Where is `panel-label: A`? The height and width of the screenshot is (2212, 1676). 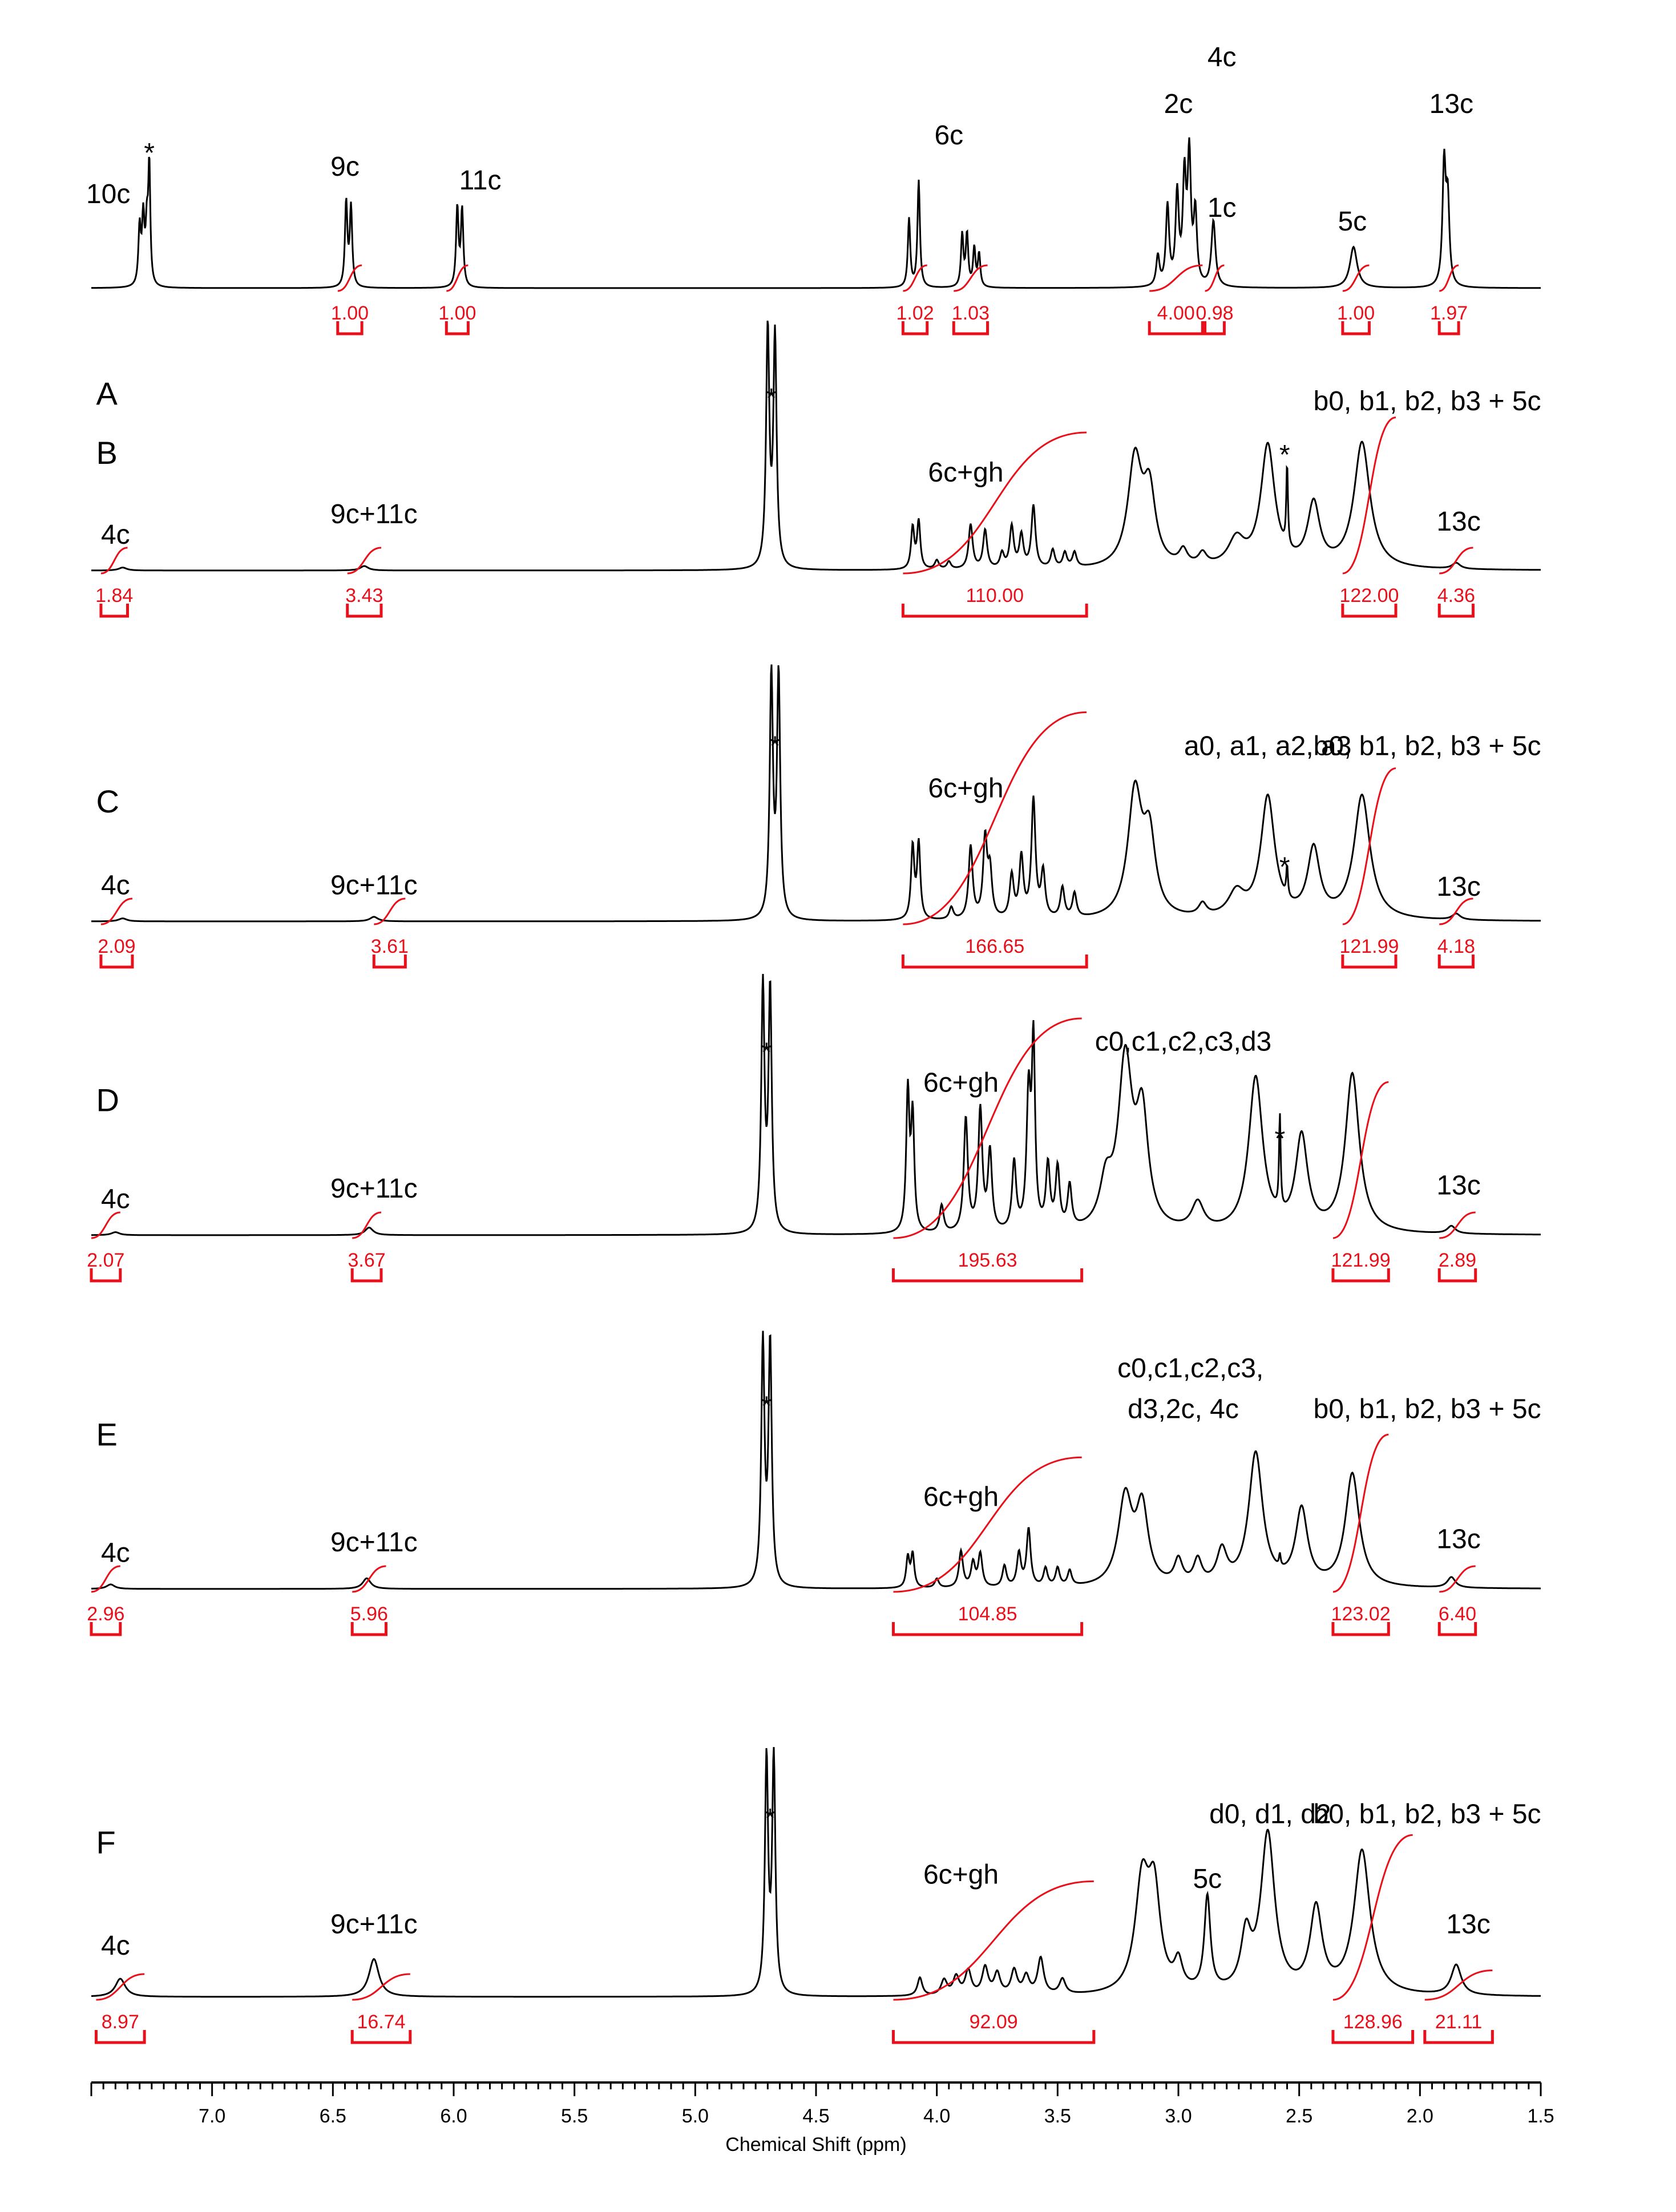 panel-label: A is located at coordinates (107, 393).